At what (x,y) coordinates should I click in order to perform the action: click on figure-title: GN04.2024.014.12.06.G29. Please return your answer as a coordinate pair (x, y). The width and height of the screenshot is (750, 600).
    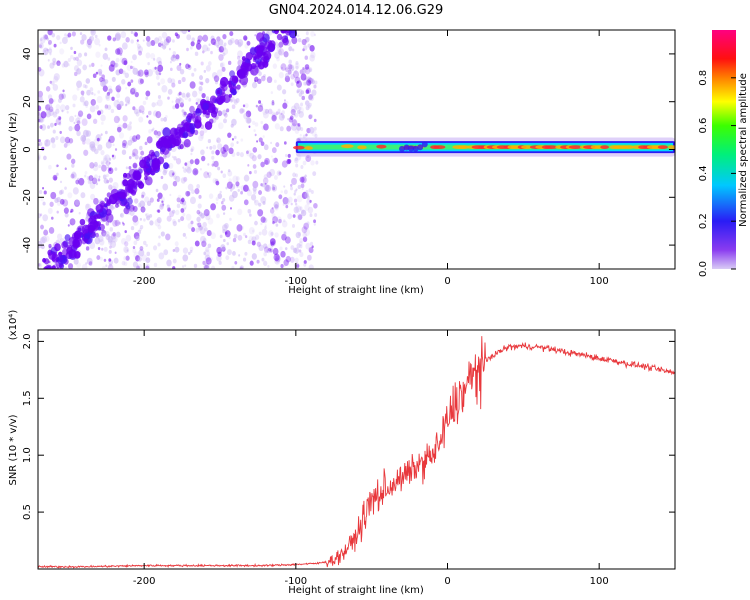
    Looking at the image, I should click on (356, 10).